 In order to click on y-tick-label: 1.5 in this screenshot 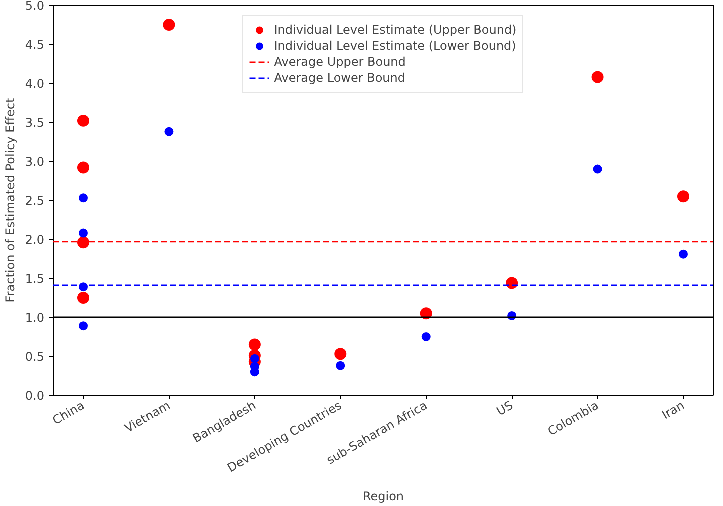, I will do `click(35, 279)`.